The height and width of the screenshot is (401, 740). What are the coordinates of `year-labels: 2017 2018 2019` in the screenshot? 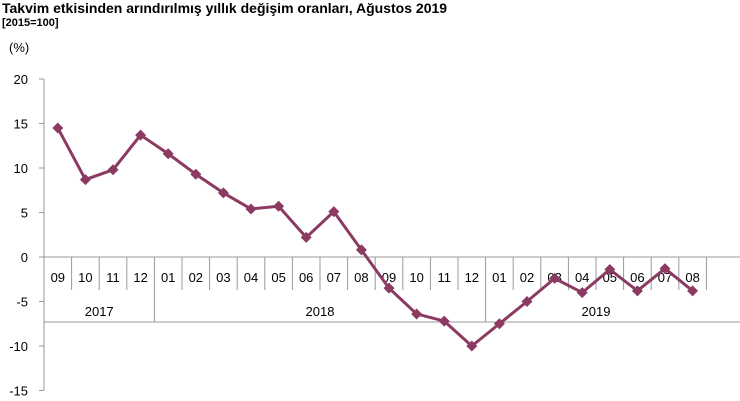 It's located at (348, 306).